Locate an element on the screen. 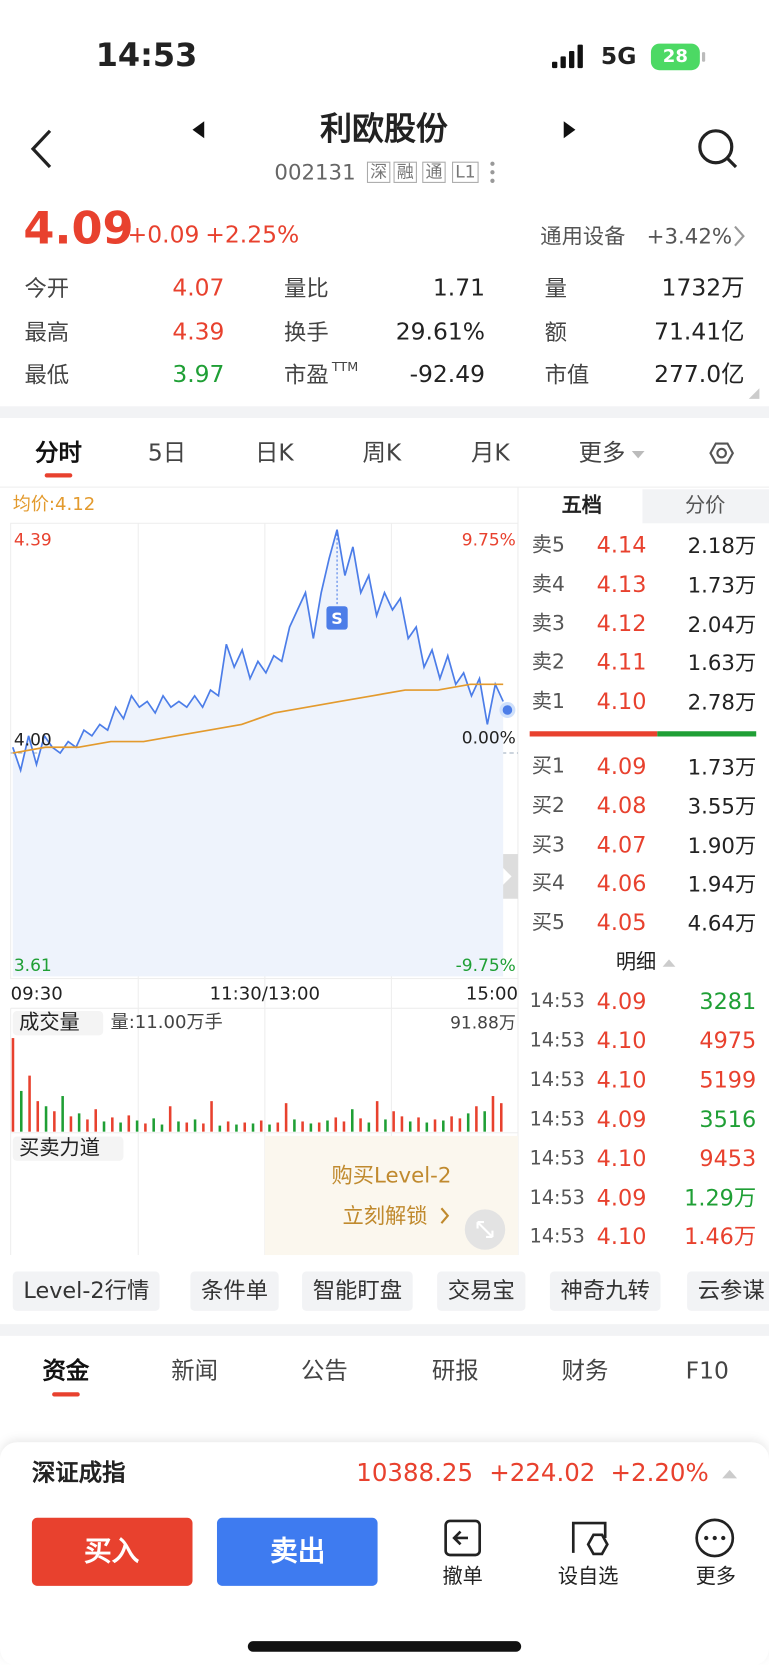 Image resolution: width=769 pixels, height=1665 pixels. book-price: 4.06 is located at coordinates (621, 883).